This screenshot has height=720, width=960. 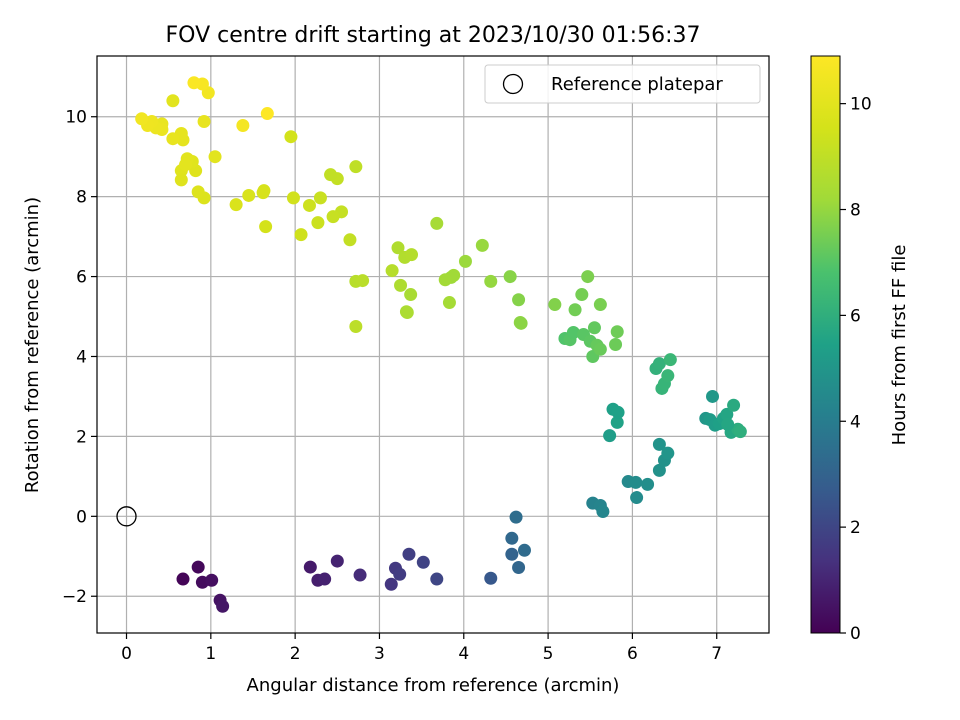 I want to click on y-axis-ticks: −2 0 2 4 6 8 10, so click(x=79, y=357).